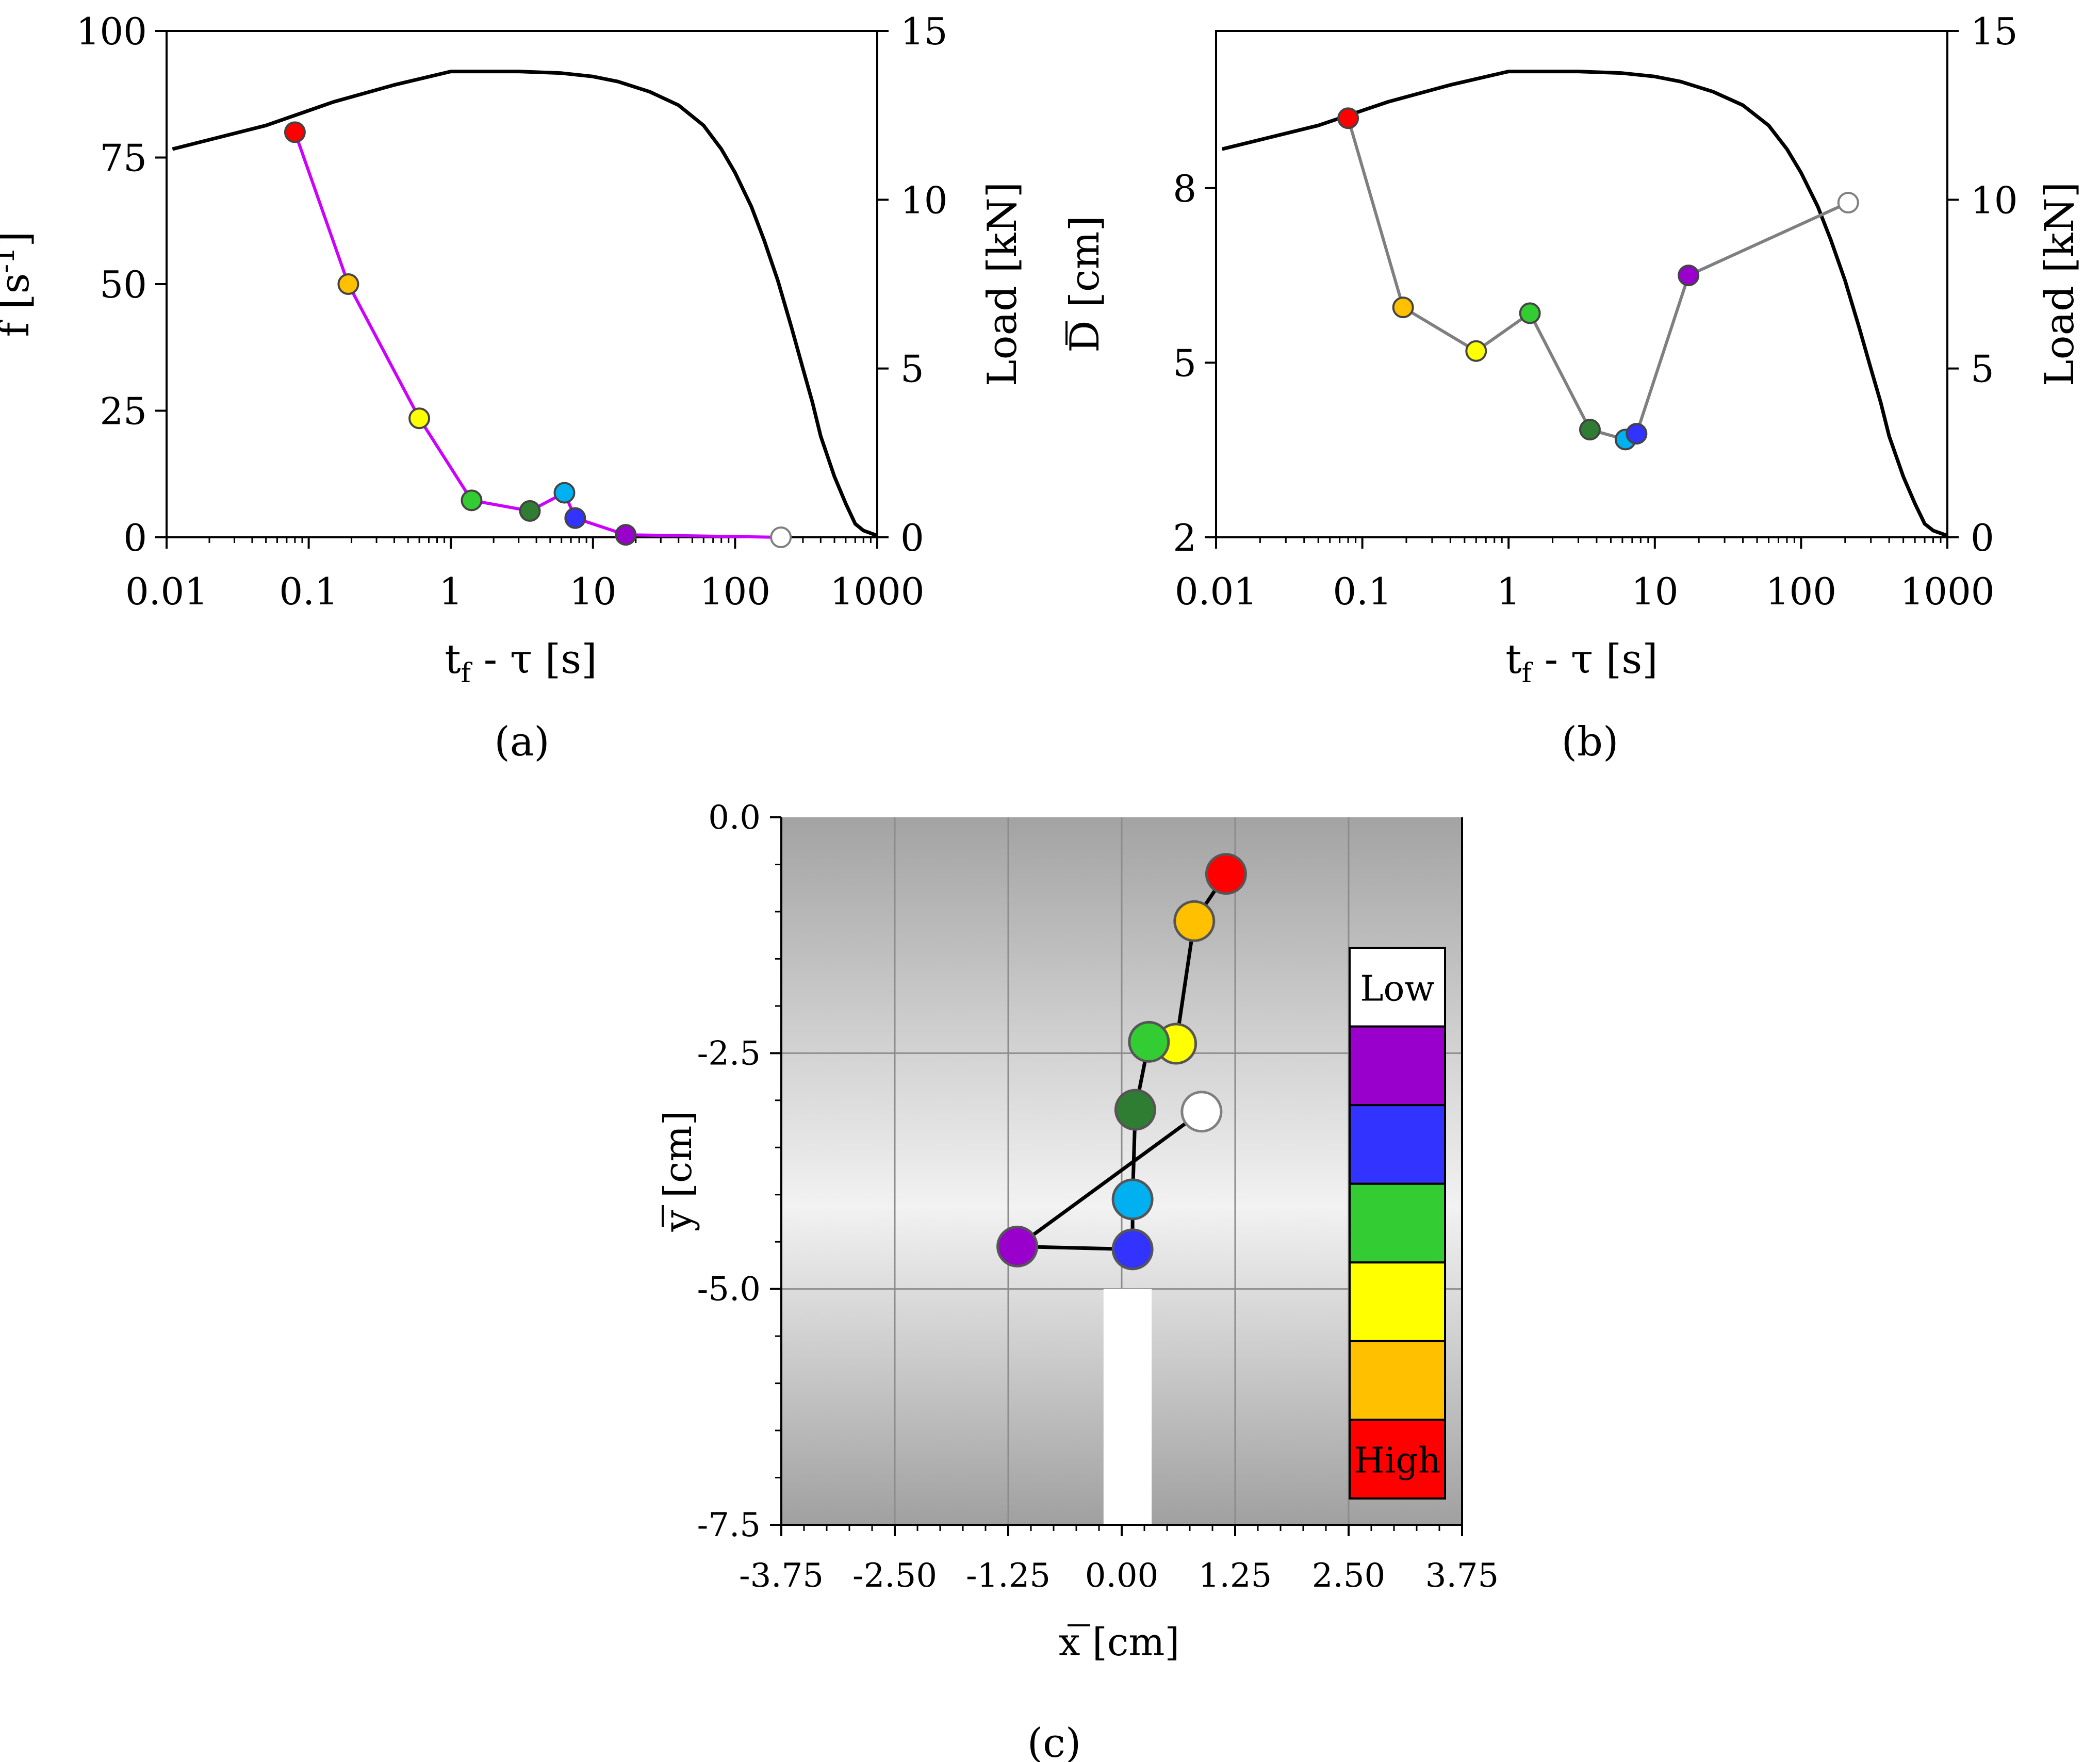 This screenshot has width=2100, height=1762. I want to click on svg-text: D [cm], so click(1085, 285).